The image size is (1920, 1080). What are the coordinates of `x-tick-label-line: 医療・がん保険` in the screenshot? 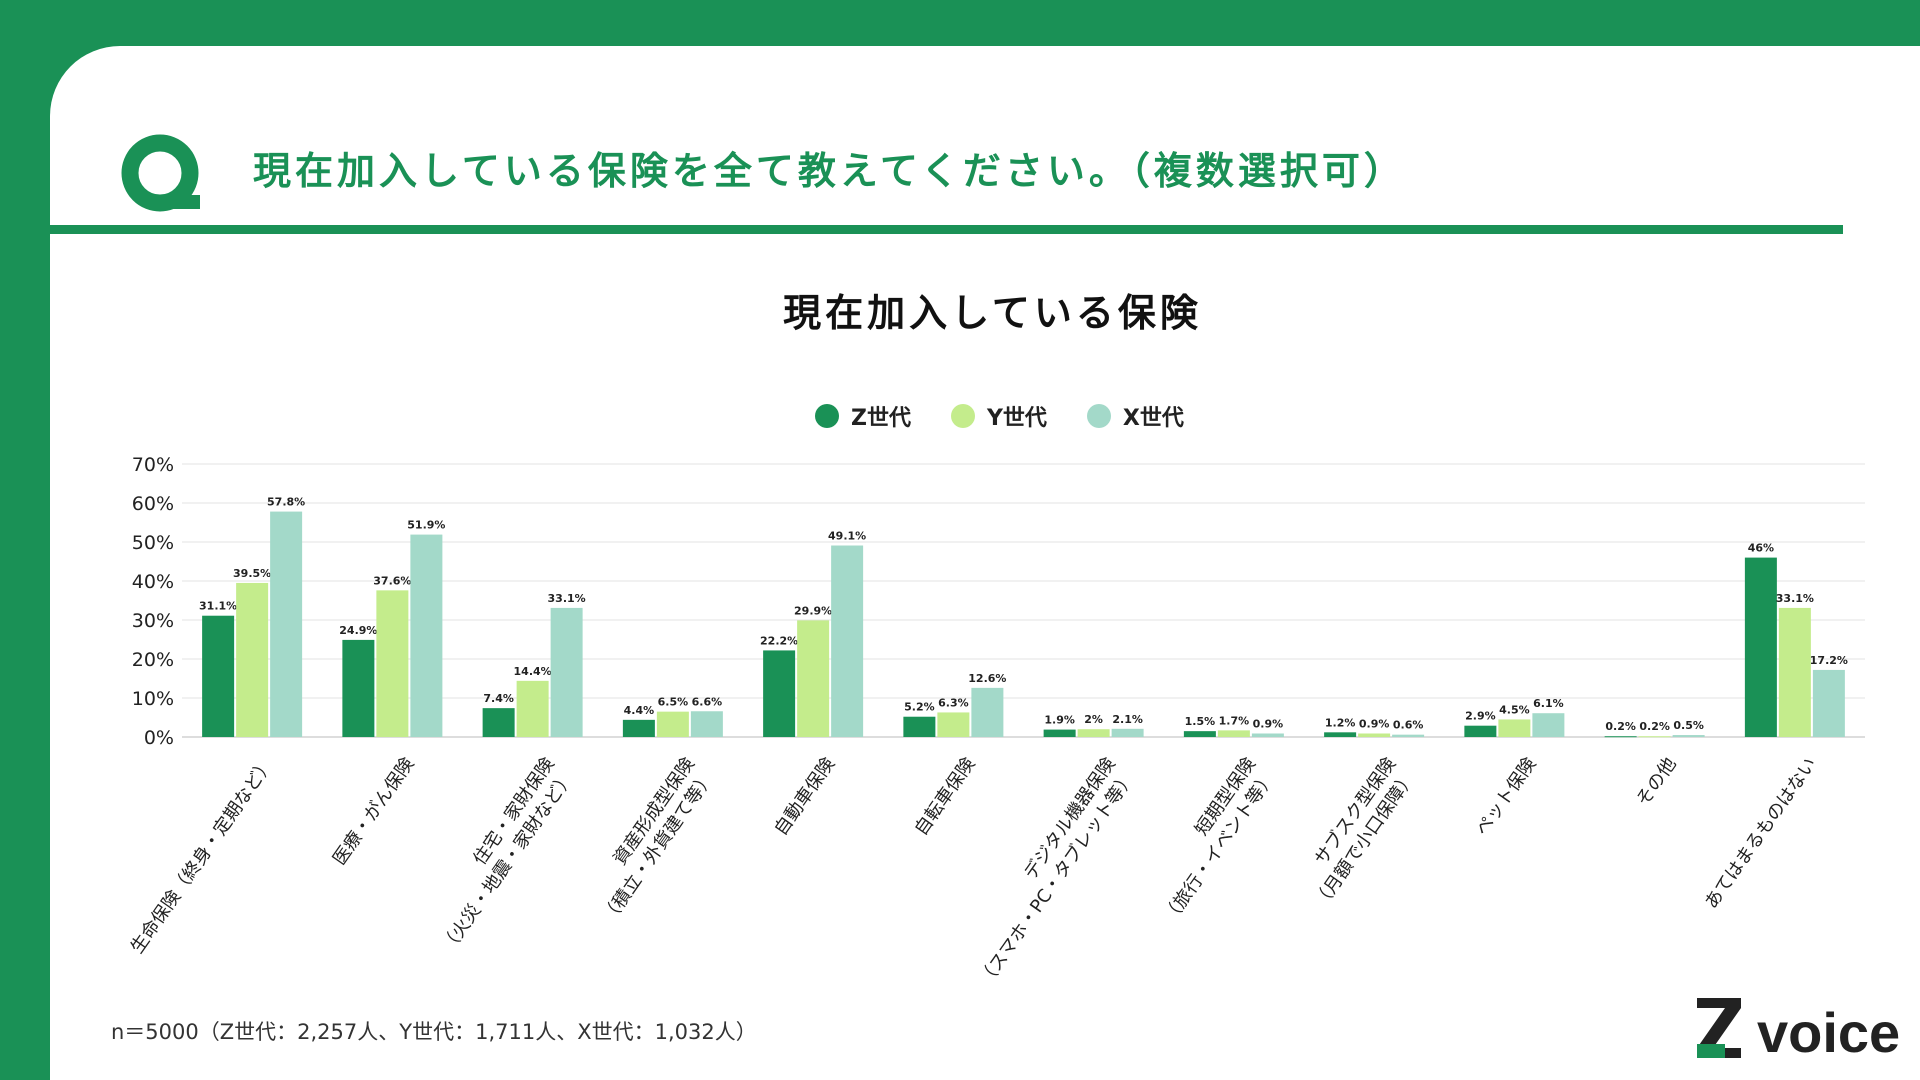 It's located at (373, 811).